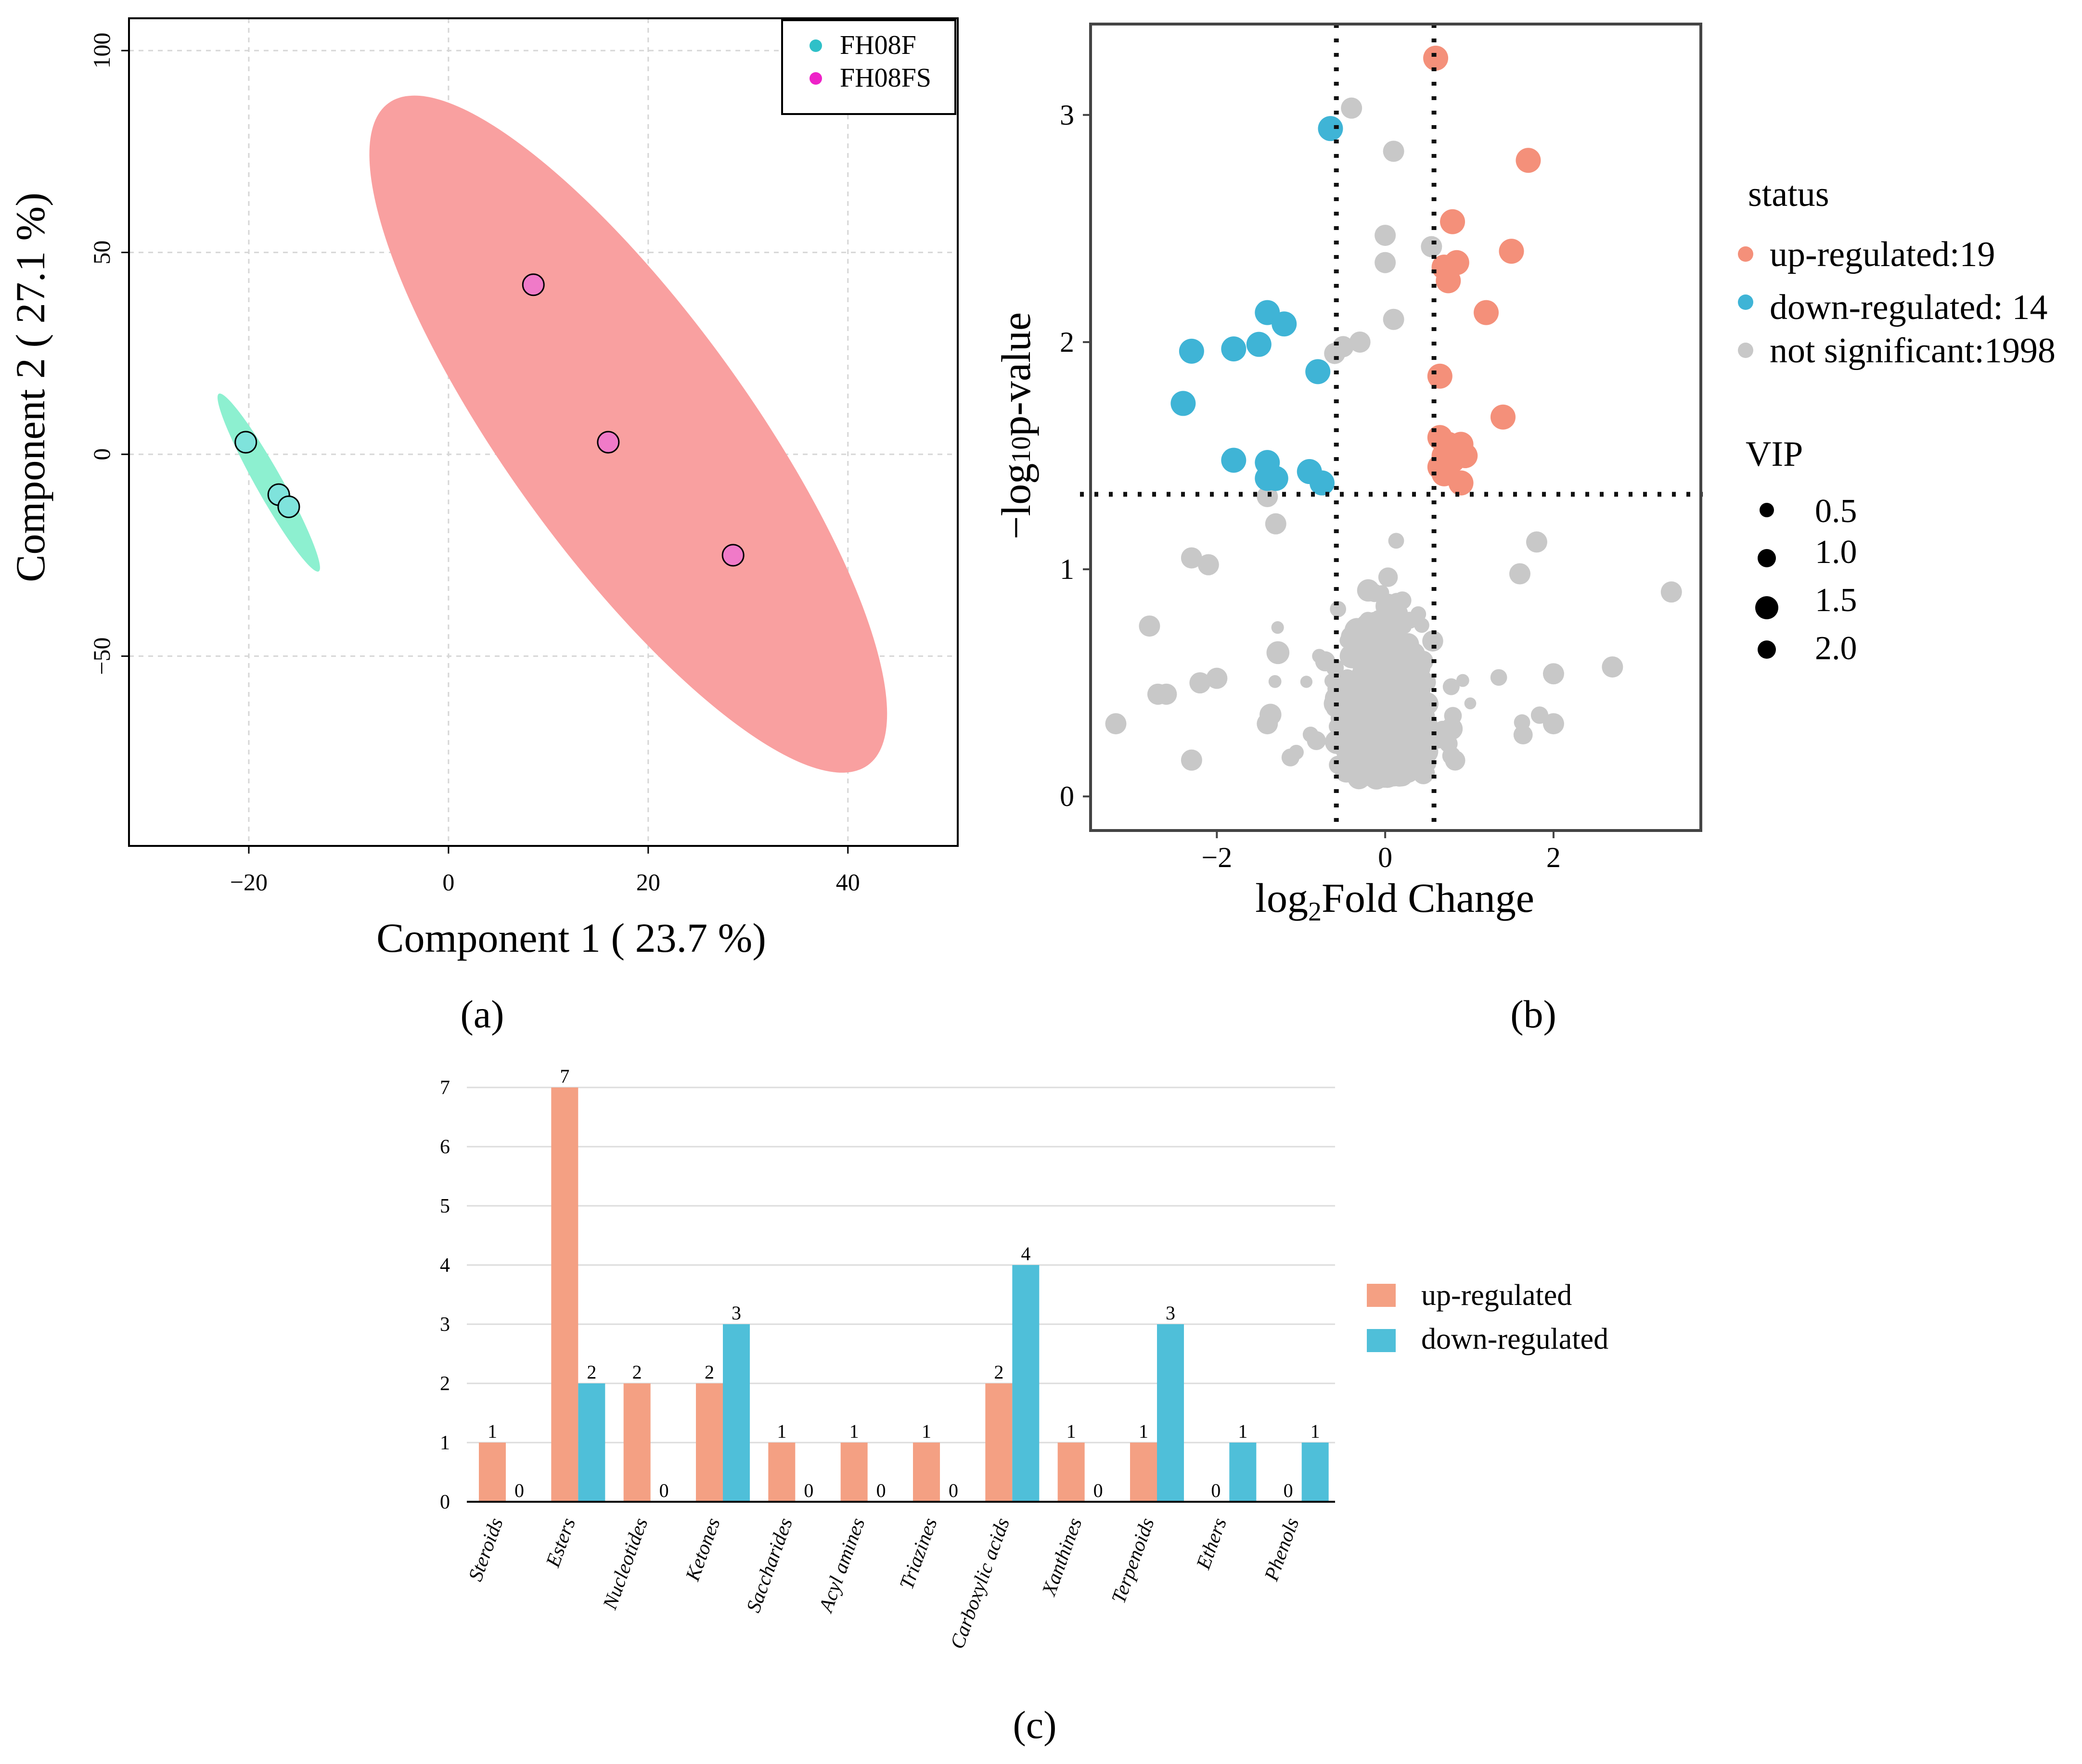 The image size is (2082, 1764). What do you see at coordinates (816, 45) in the screenshot?
I see `legend-marker-fh08f` at bounding box center [816, 45].